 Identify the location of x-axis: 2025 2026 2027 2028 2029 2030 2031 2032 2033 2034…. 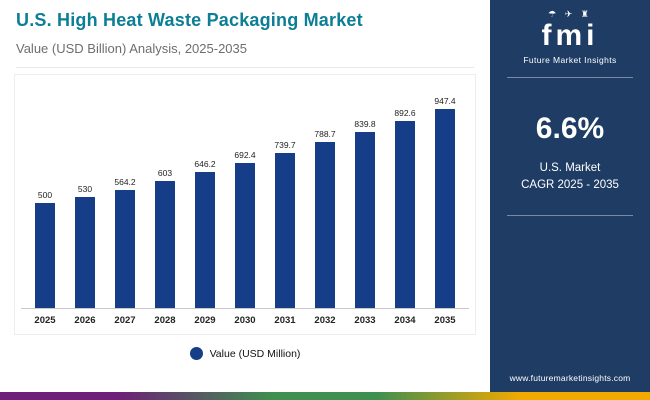
(245, 319).